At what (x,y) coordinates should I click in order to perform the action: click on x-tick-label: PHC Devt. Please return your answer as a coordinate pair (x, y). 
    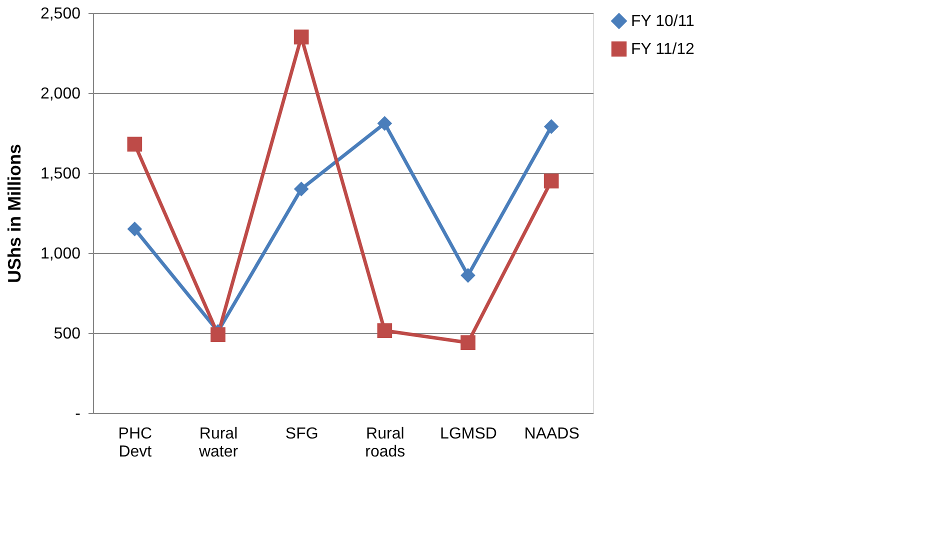
    Looking at the image, I should click on (135, 443).